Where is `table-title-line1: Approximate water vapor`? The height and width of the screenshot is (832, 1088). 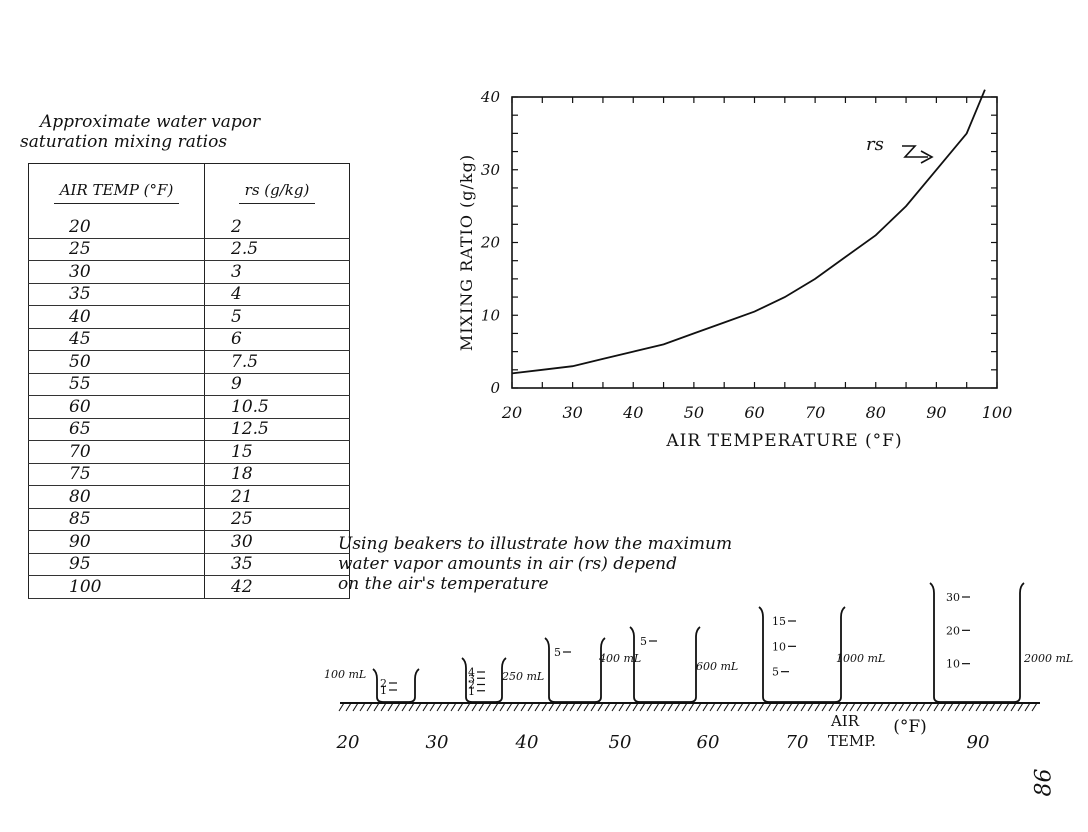 table-title-line1: Approximate water vapor is located at coordinates (150, 122).